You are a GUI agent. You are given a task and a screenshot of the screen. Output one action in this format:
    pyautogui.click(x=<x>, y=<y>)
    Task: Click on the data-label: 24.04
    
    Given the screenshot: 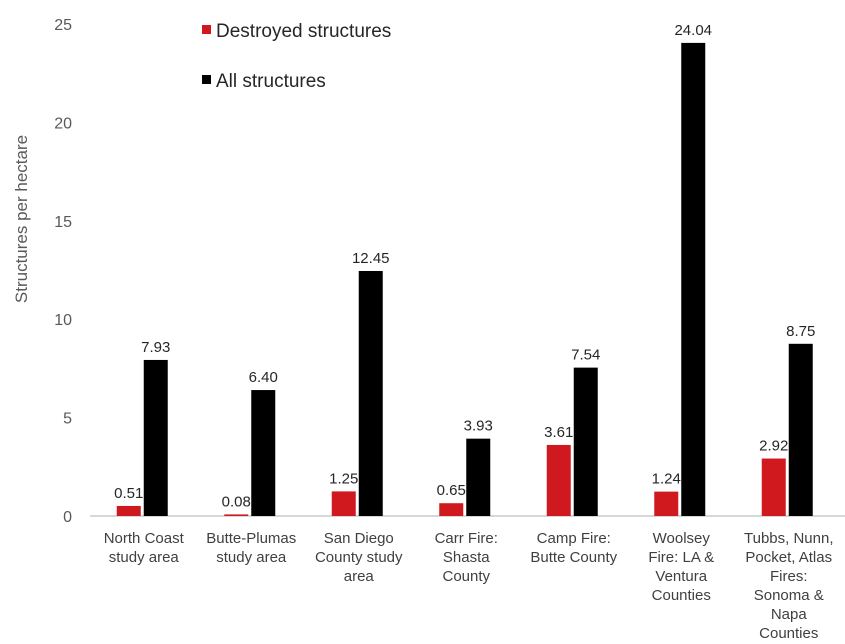 What is the action you would take?
    pyautogui.click(x=693, y=30)
    